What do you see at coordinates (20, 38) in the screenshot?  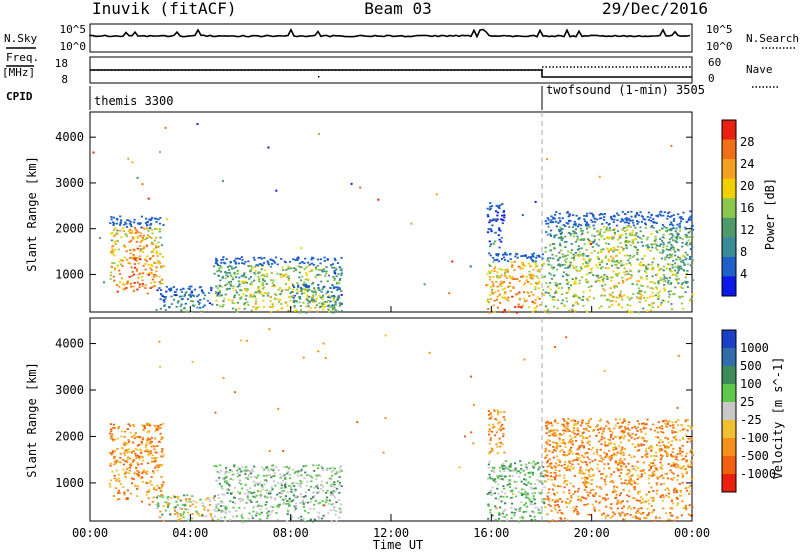 I see `nsky-label: N.Sky` at bounding box center [20, 38].